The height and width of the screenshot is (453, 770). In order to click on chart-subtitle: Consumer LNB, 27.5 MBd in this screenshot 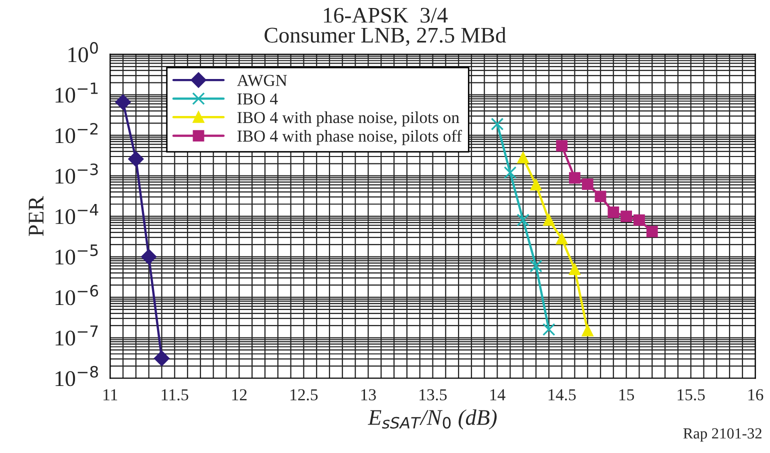, I will do `click(385, 36)`.